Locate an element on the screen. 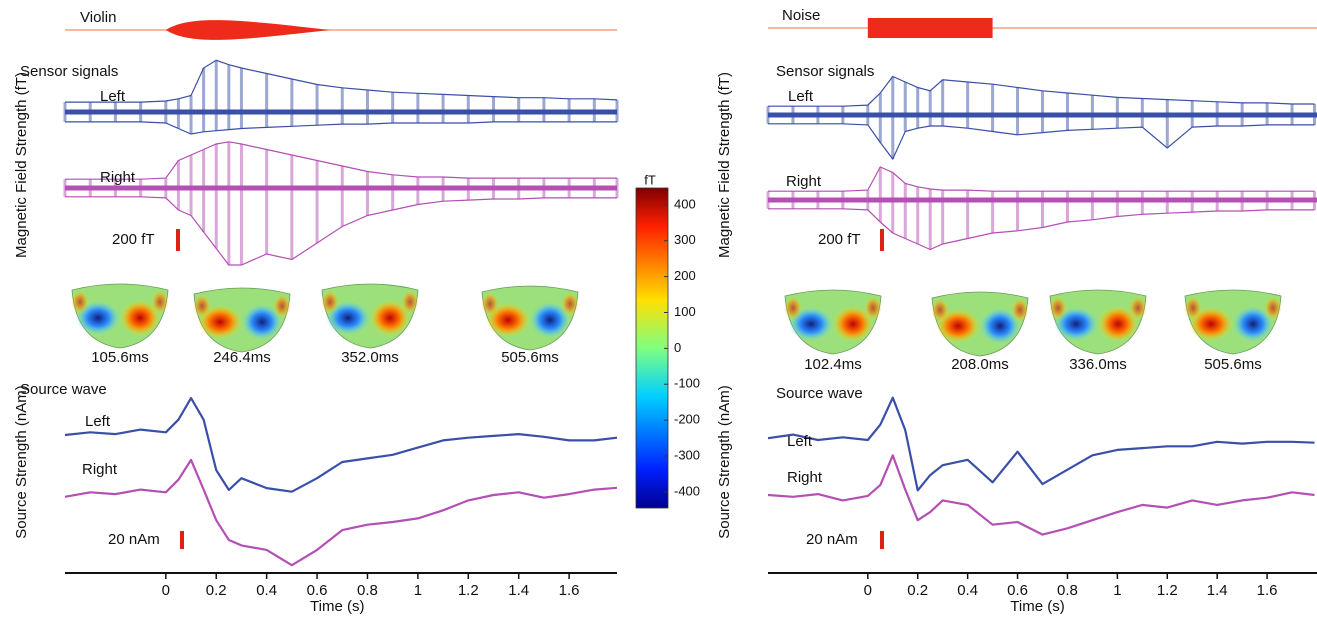 The height and width of the screenshot is (632, 1317). colorbar-tick-label: 0 is located at coordinates (677, 347).